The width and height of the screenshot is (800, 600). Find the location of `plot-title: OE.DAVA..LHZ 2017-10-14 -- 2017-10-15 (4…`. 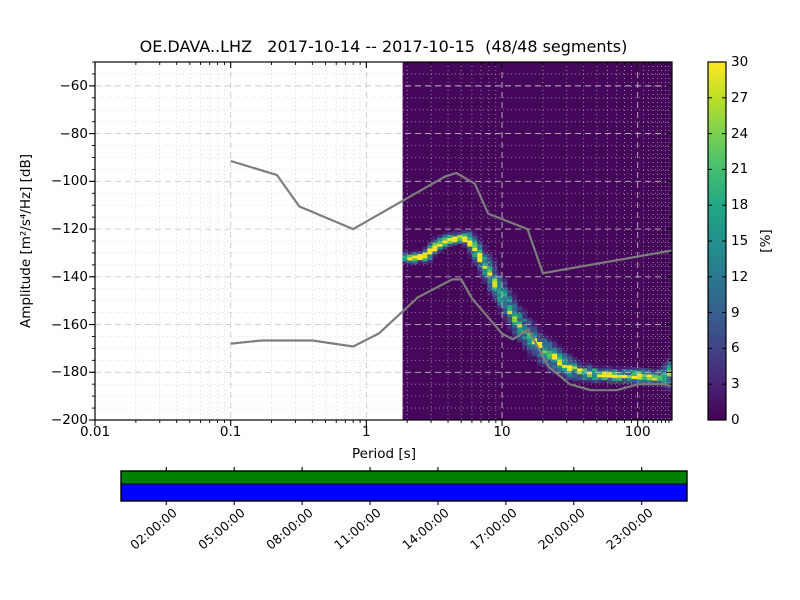

plot-title: OE.DAVA..LHZ 2017-10-14 -- 2017-10-15 (4… is located at coordinates (383, 46).